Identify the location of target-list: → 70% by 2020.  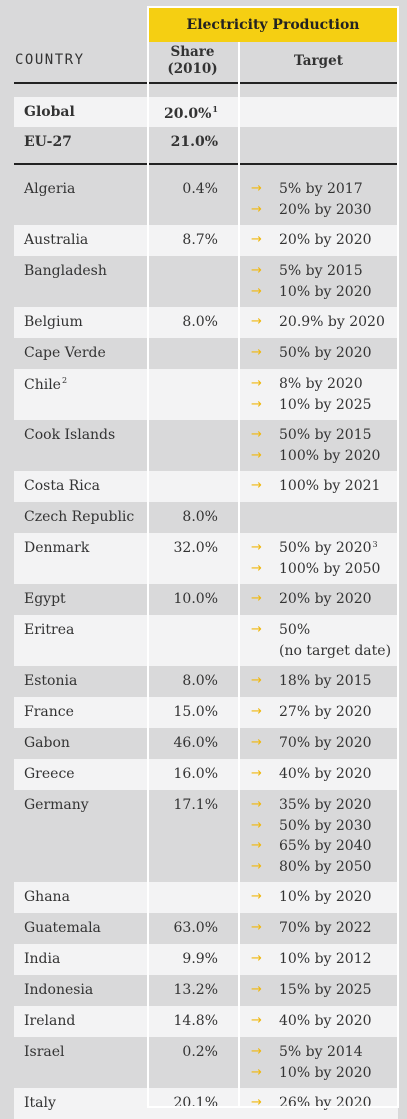
(311, 745).